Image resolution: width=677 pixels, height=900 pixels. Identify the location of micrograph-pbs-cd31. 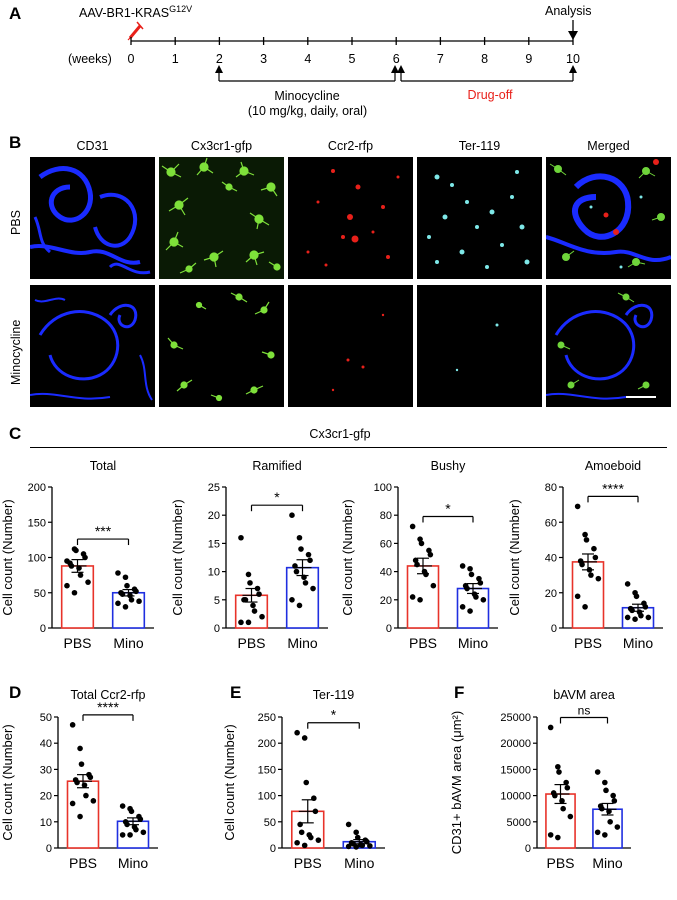
(92, 218).